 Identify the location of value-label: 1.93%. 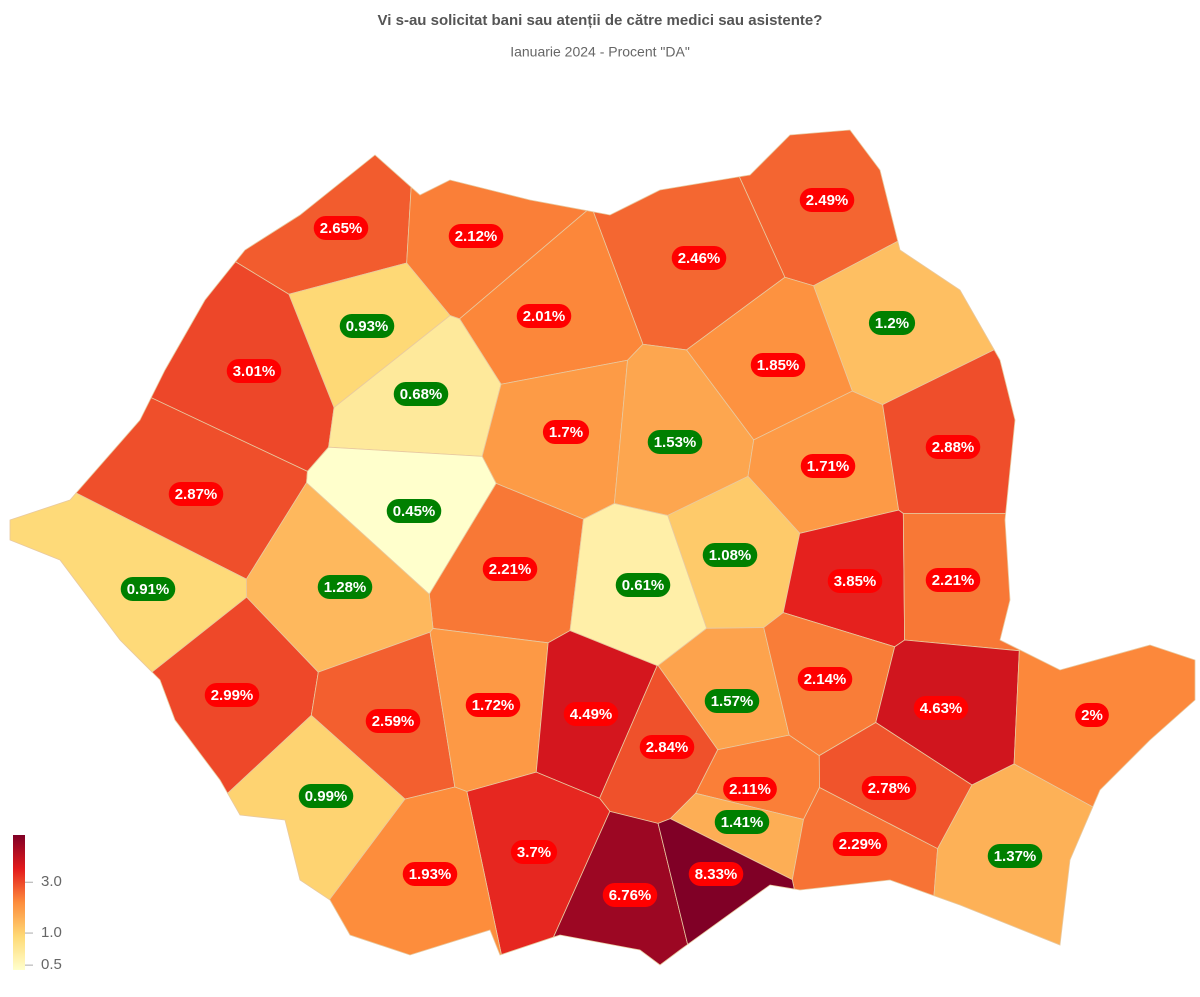
(430, 874).